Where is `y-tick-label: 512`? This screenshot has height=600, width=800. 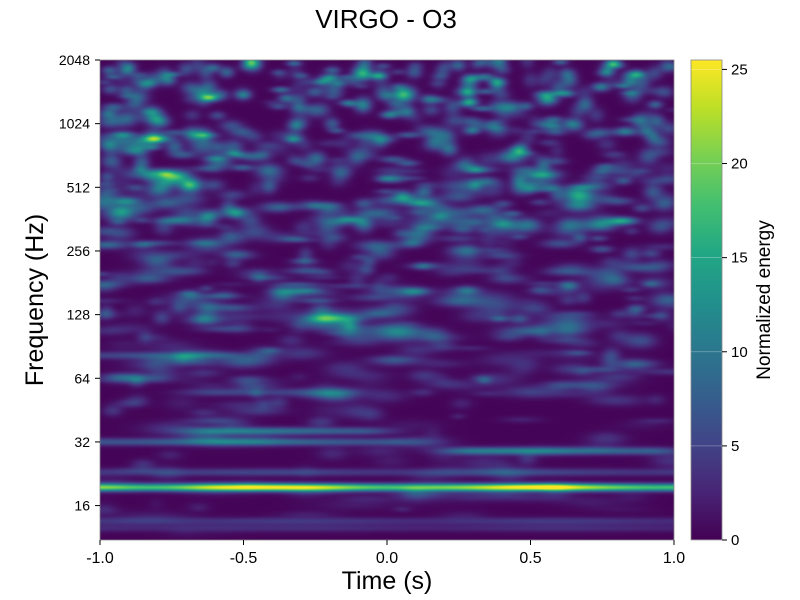 y-tick-label: 512 is located at coordinates (79, 187).